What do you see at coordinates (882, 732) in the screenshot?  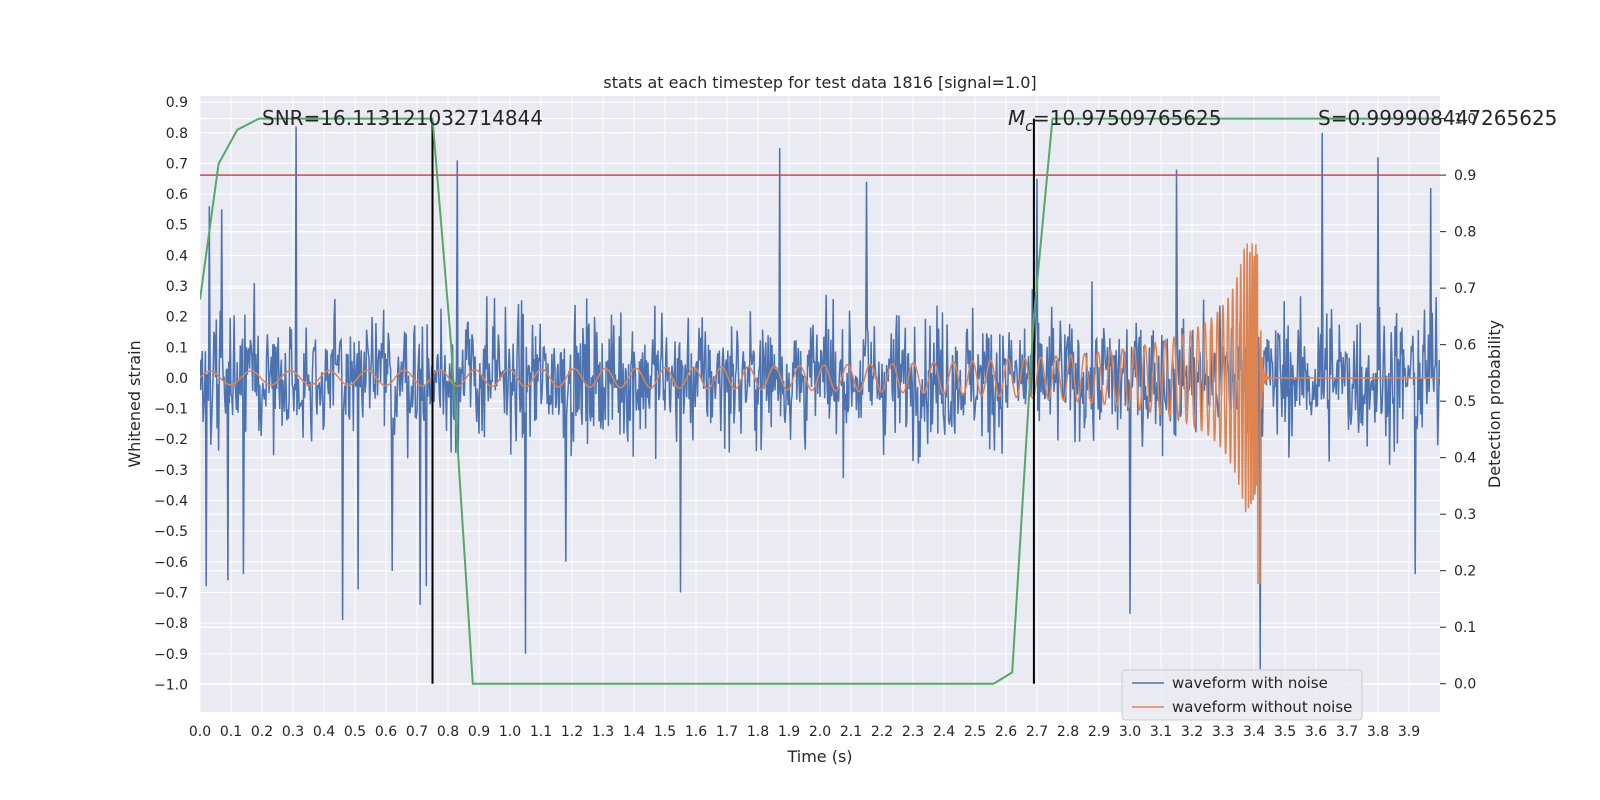 I see `x-tick-label: 2.2` at bounding box center [882, 732].